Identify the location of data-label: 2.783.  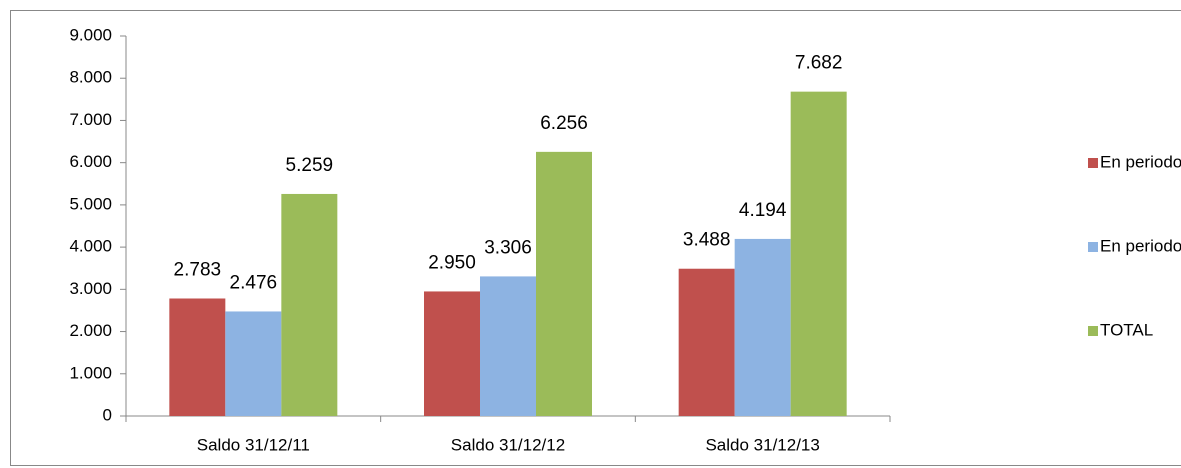
(198, 270).